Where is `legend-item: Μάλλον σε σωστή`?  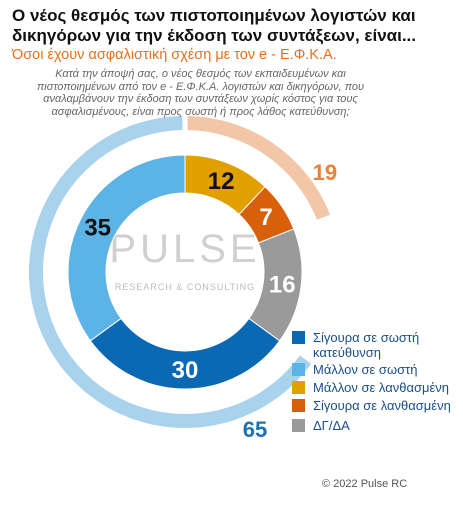 legend-item: Μάλλον σε σωστή is located at coordinates (374, 369).